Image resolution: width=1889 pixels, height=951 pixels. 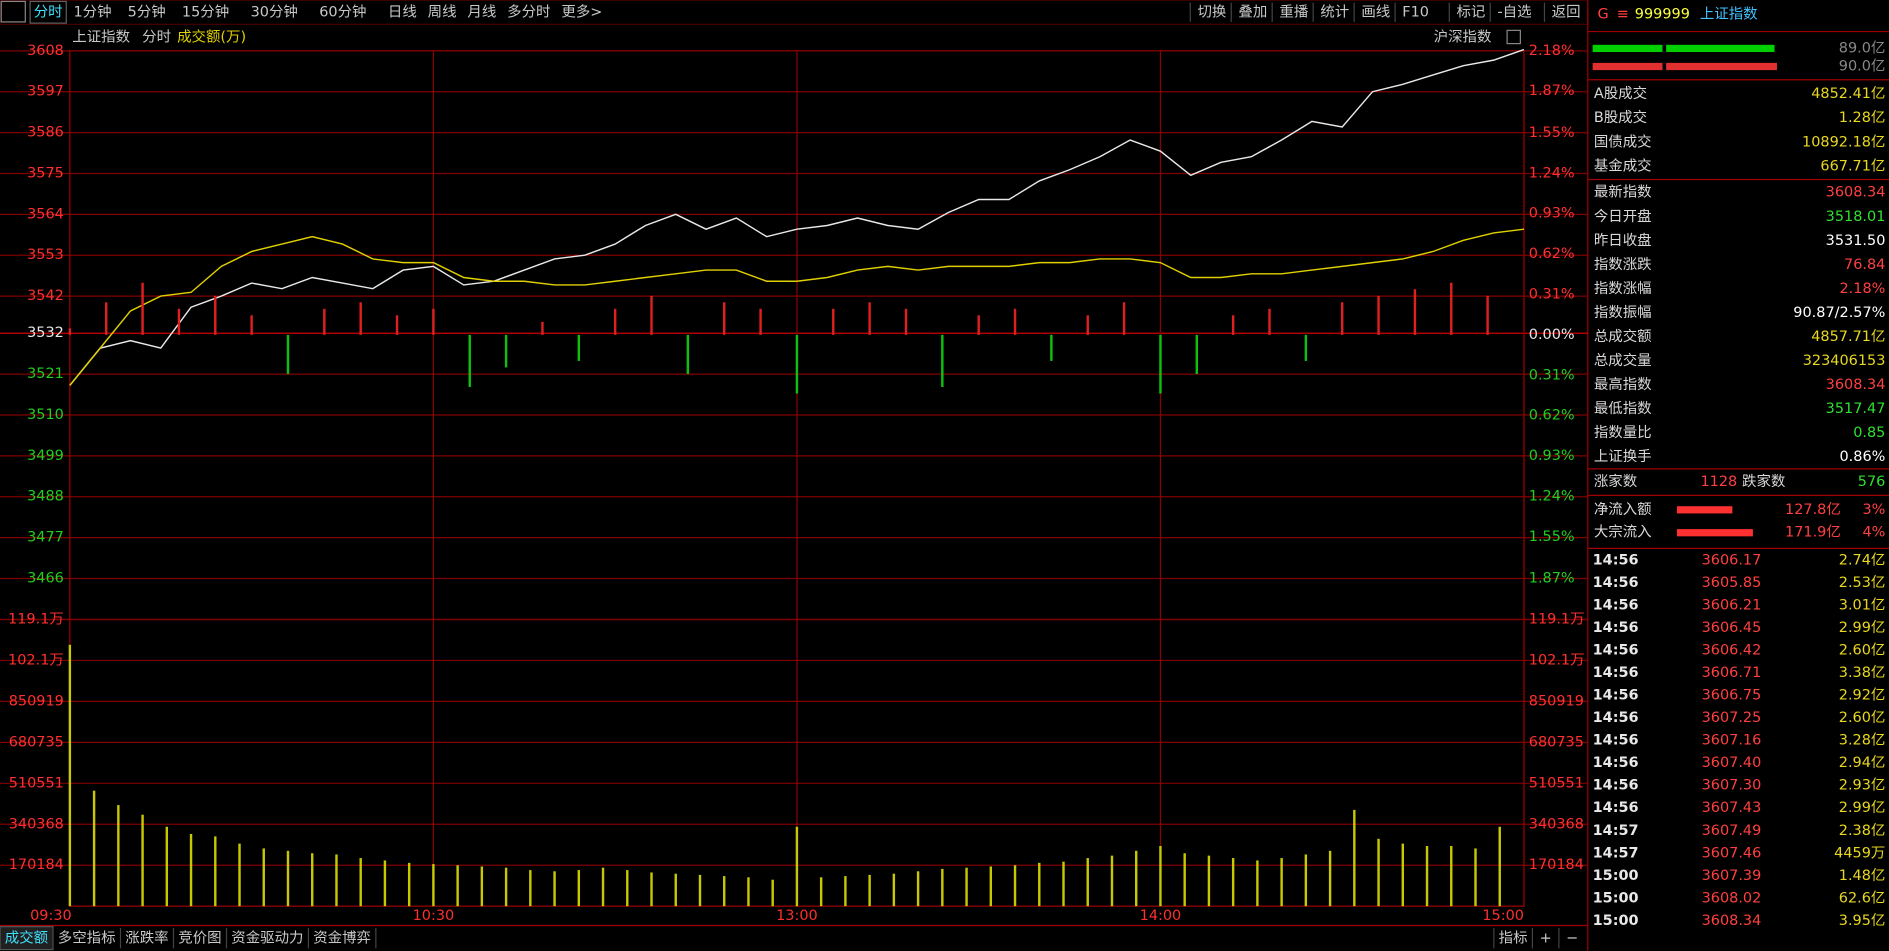 I want to click on y2-tick-label: 119.1万, so click(x=1557, y=619).